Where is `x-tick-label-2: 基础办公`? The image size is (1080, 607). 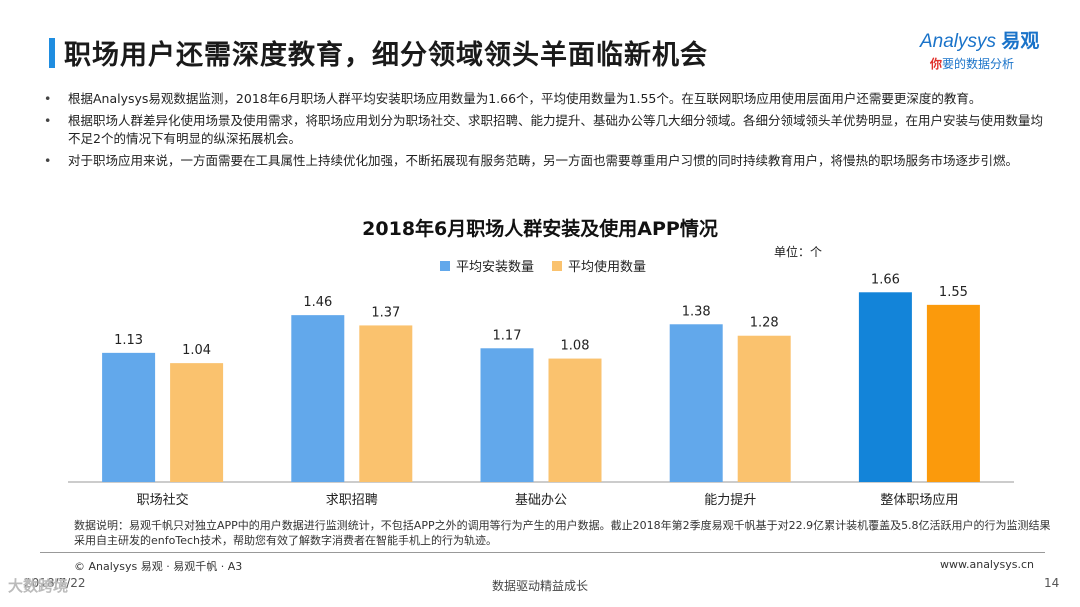 x-tick-label-2: 基础办公 is located at coordinates (541, 500).